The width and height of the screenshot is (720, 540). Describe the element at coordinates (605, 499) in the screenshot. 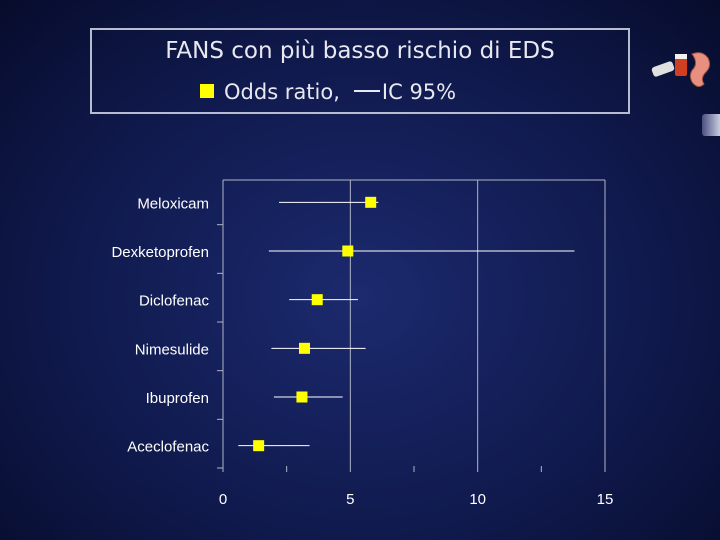

I see `x-tick-label: 15` at that location.